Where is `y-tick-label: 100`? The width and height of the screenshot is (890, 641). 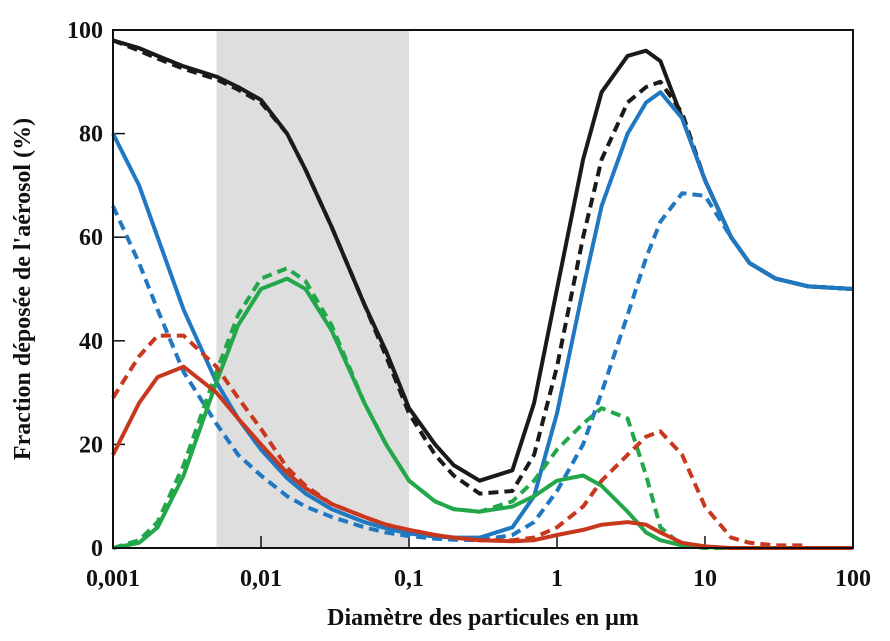
y-tick-label: 100 is located at coordinates (85, 31).